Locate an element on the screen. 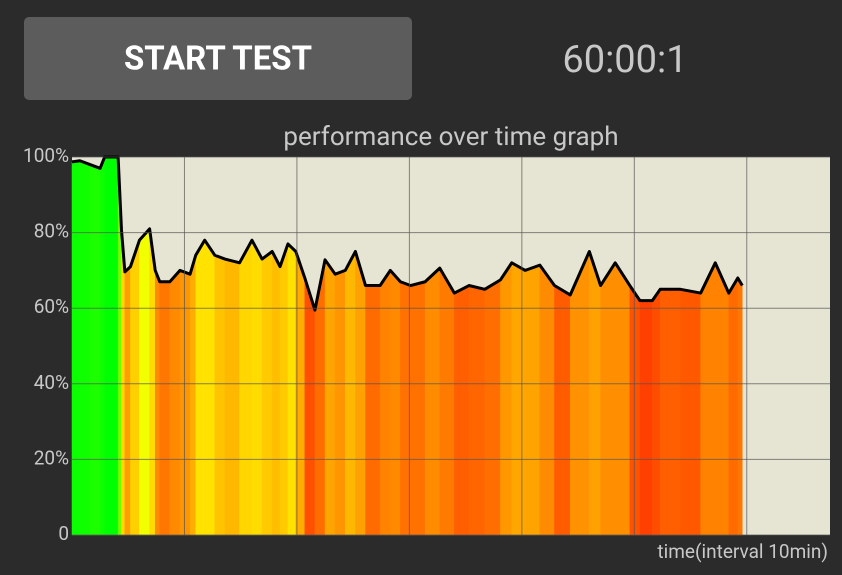 Image resolution: width=842 pixels, height=575 pixels. y-tick-label: 0 is located at coordinates (63, 533).